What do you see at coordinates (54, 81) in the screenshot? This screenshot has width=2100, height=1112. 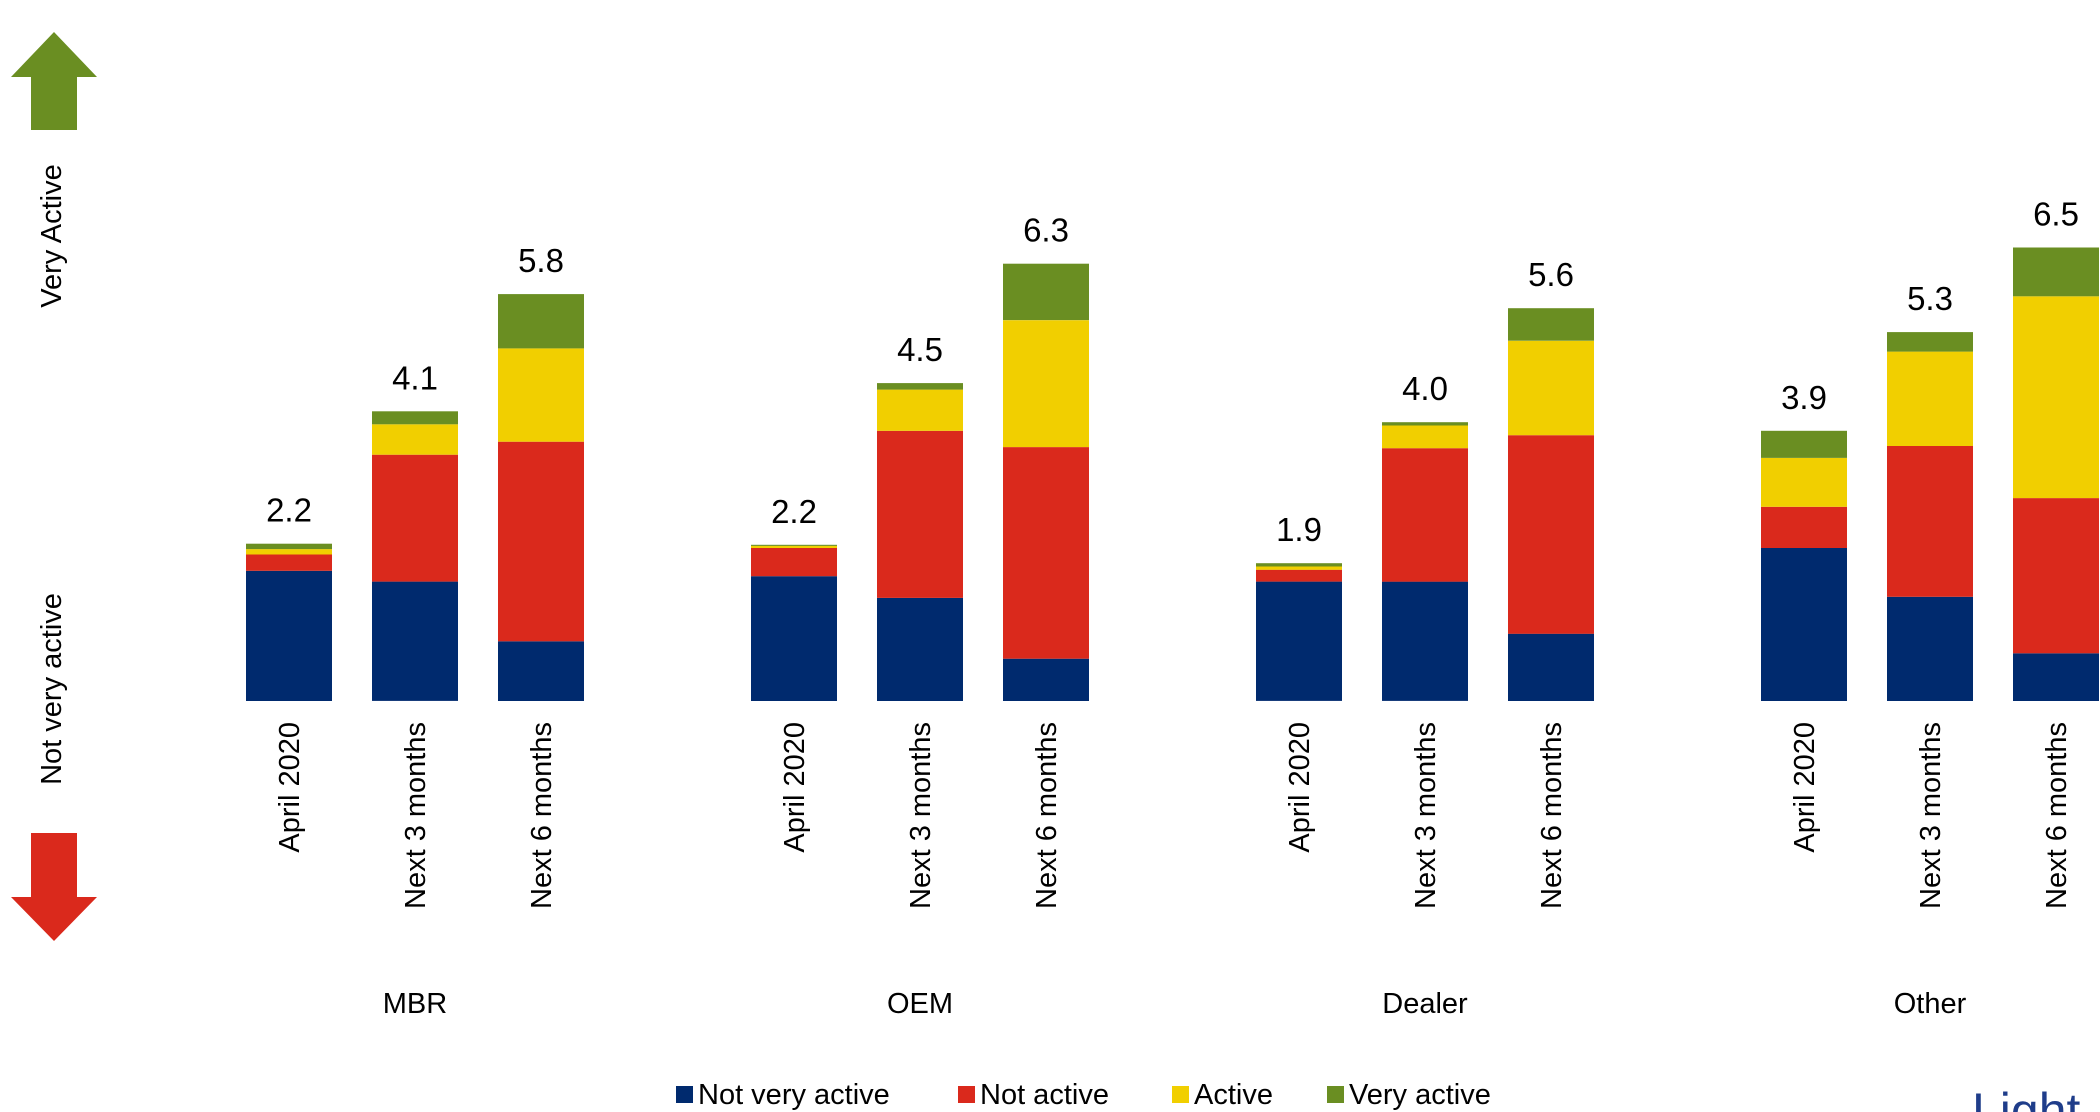 I see `up-arrow-icon` at bounding box center [54, 81].